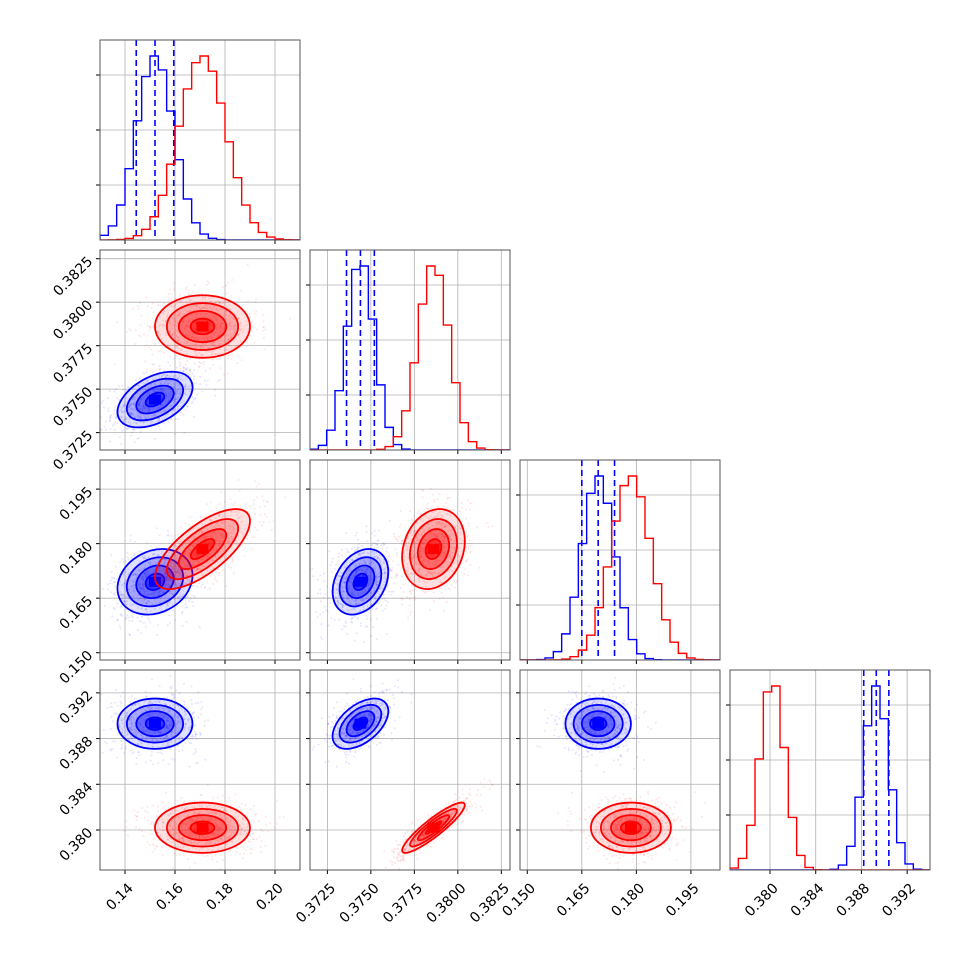 Image resolution: width=970 pixels, height=970 pixels. Describe the element at coordinates (200, 560) in the screenshot. I see `panel-frame` at that location.